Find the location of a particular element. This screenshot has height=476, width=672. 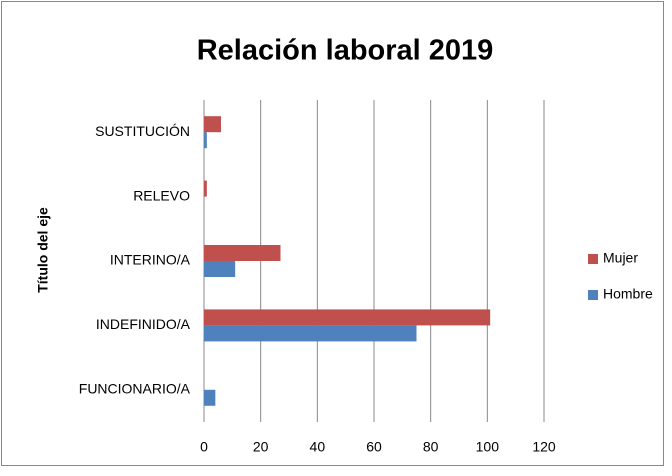

axis-title: Título del eje is located at coordinates (43, 250).